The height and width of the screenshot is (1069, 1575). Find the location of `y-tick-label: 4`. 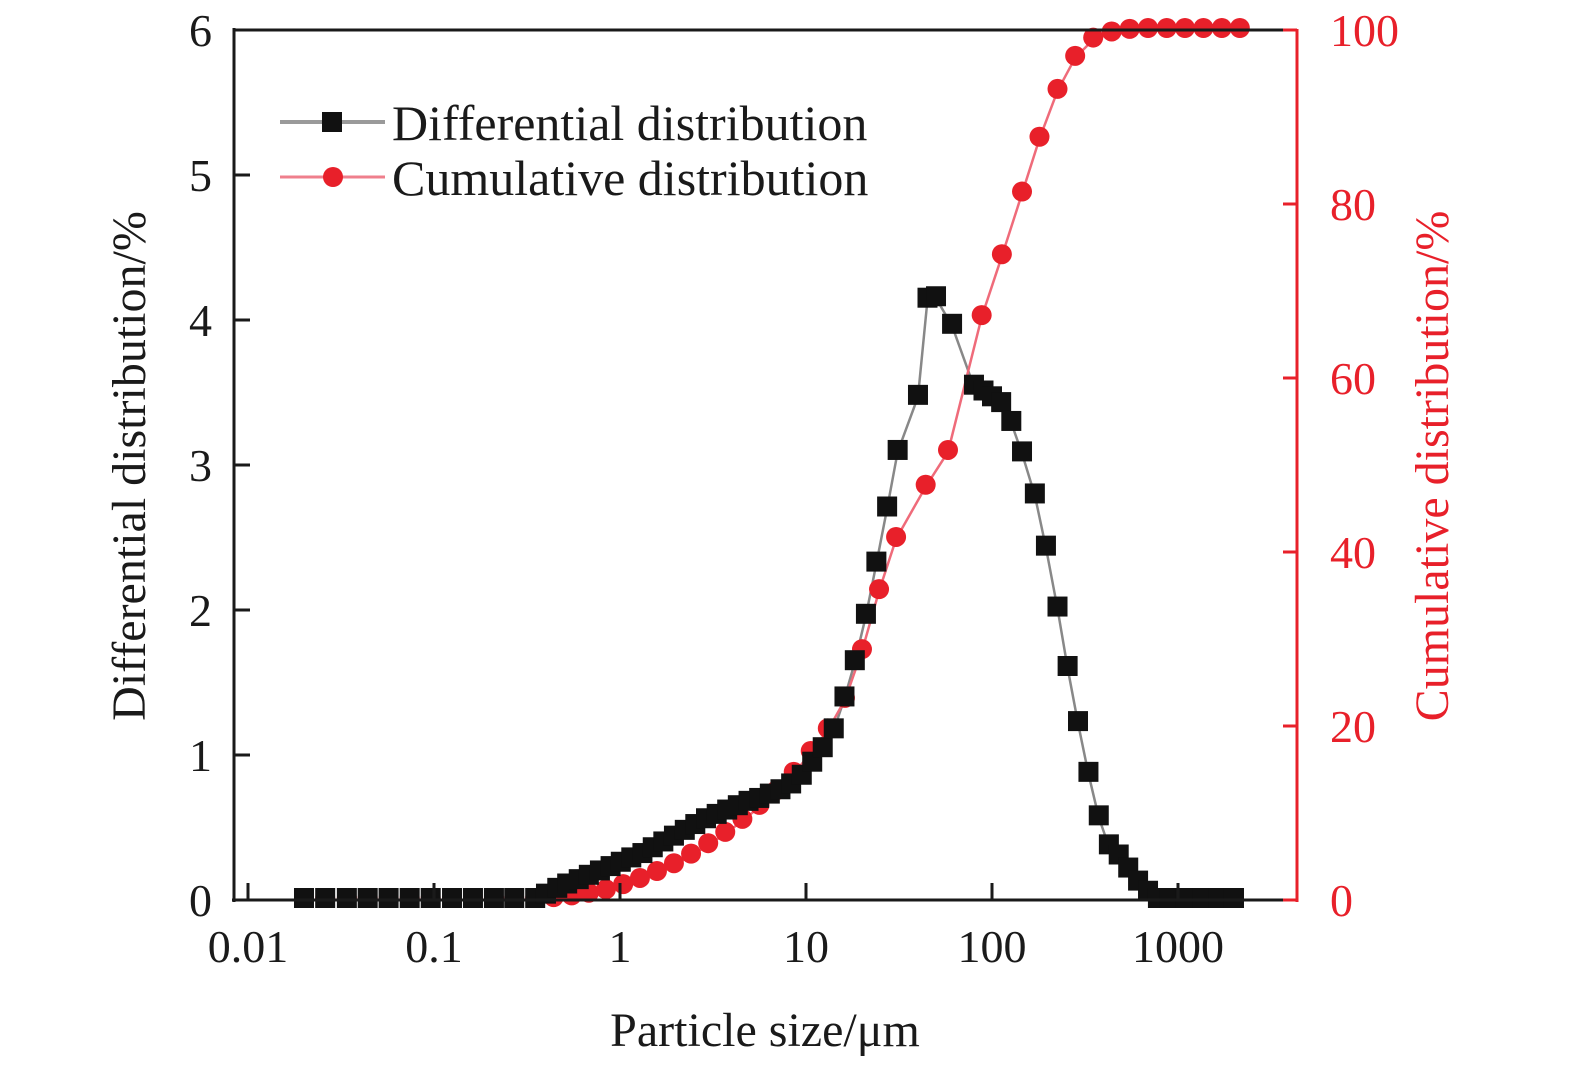

y-tick-label: 4 is located at coordinates (200, 320).